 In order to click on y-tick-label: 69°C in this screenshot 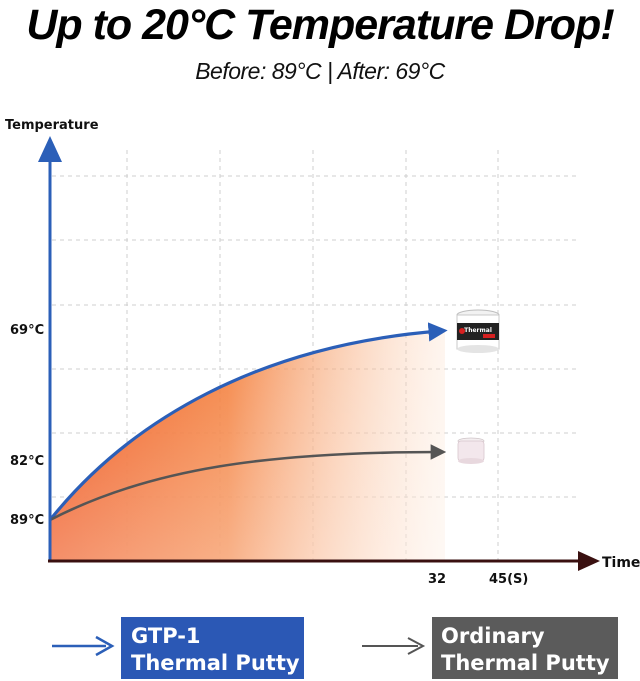, I will do `click(27, 330)`.